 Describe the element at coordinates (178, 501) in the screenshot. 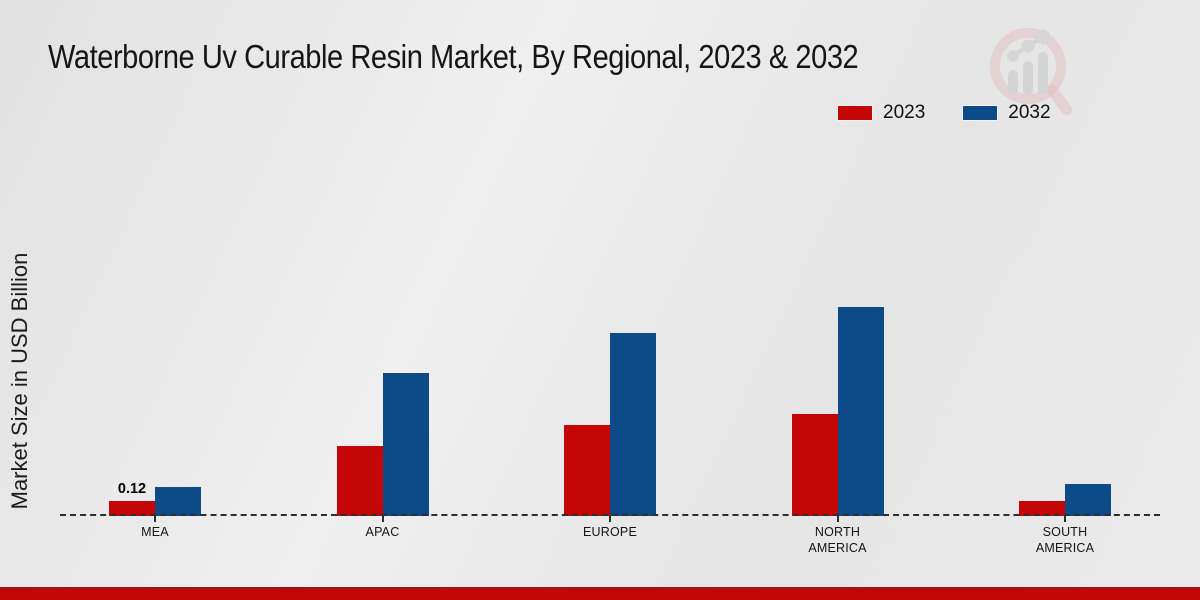

I see `bar-2032-mea` at that location.